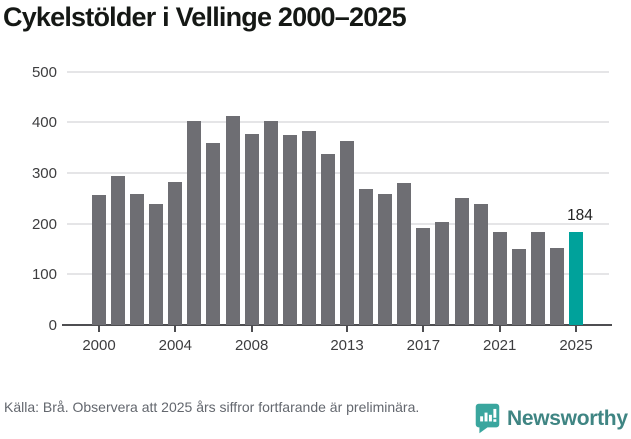  I want to click on x-axis-label-2017: 2017, so click(423, 345).